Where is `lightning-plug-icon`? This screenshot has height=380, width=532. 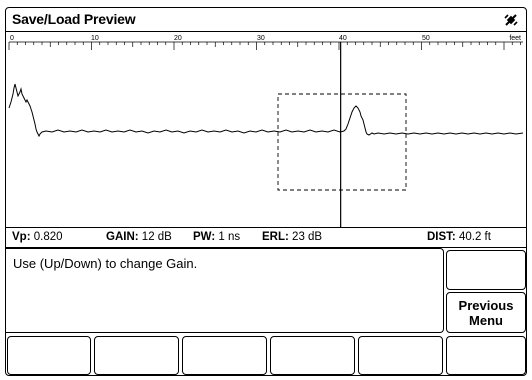
lightning-plug-icon is located at coordinates (511, 20).